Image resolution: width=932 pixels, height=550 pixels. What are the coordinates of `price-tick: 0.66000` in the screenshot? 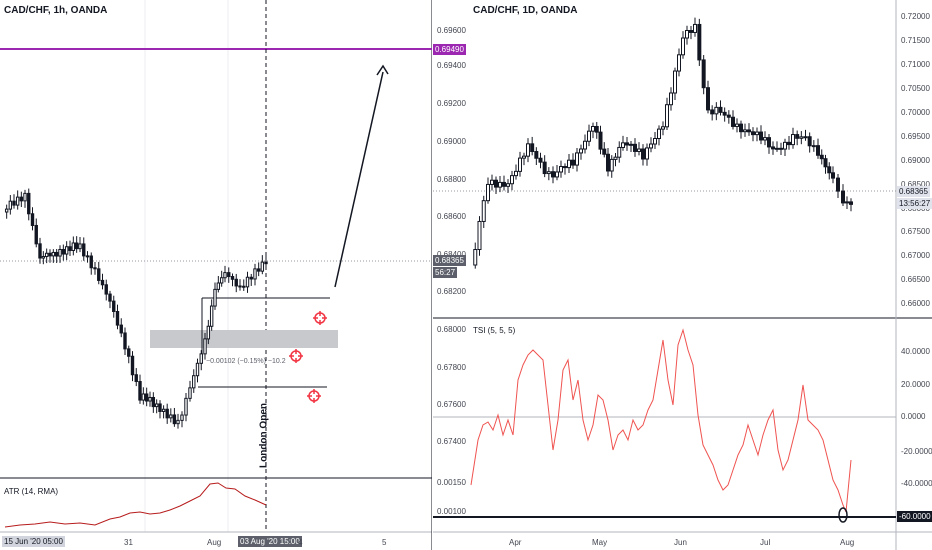 It's located at (915, 303).